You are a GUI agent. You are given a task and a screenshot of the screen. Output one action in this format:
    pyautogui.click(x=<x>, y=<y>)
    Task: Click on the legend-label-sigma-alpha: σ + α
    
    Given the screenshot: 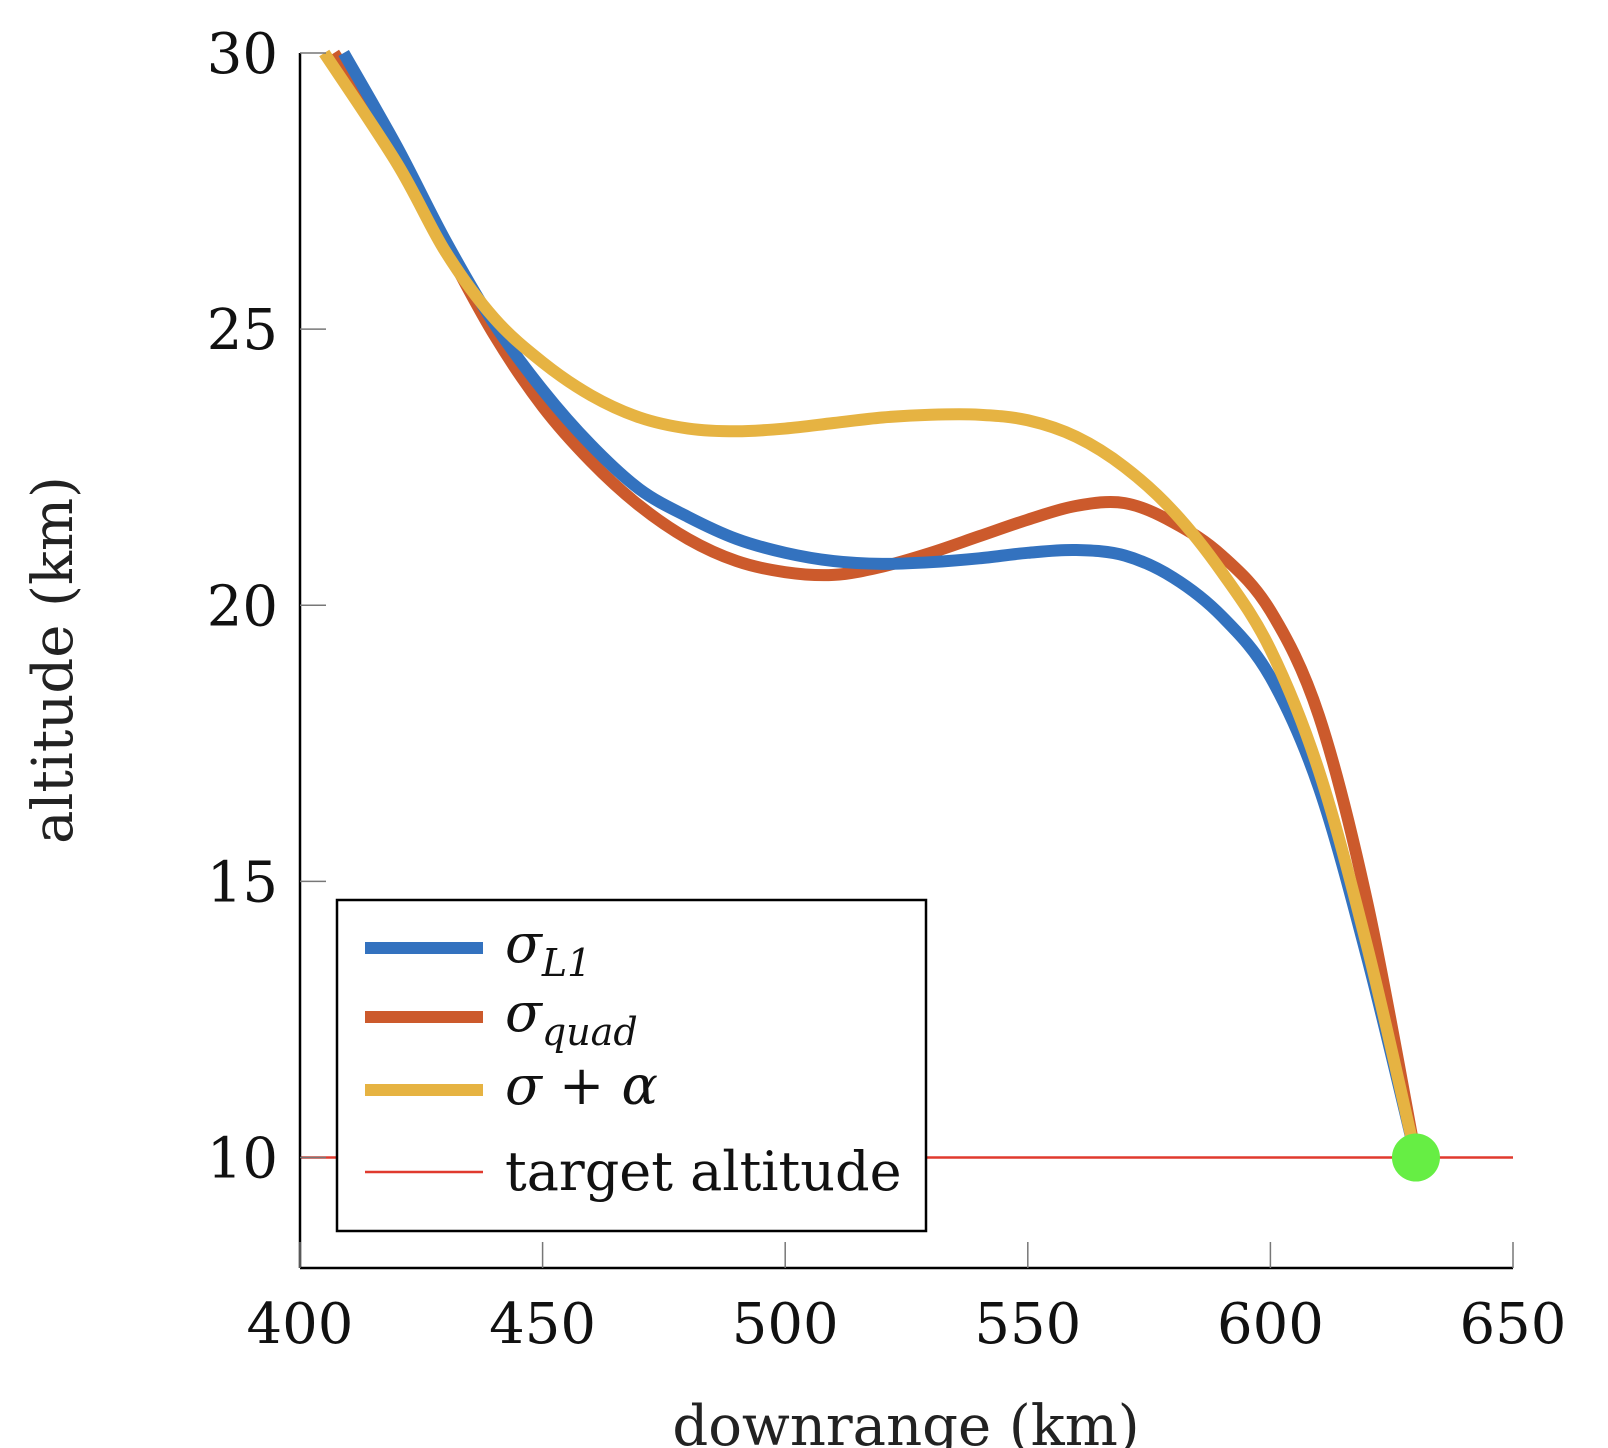 What is the action you would take?
    pyautogui.click(x=581, y=1085)
    